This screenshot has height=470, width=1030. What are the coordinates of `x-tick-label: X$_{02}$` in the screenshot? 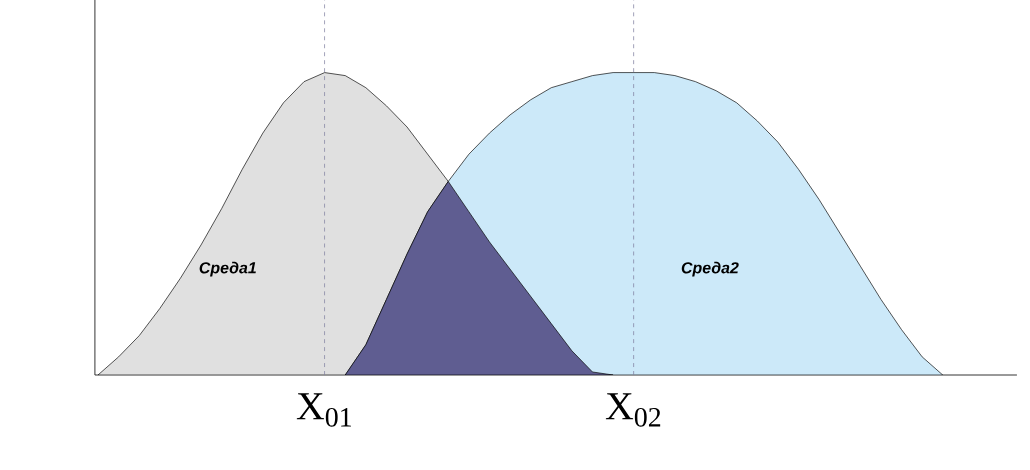 It's located at (633, 410).